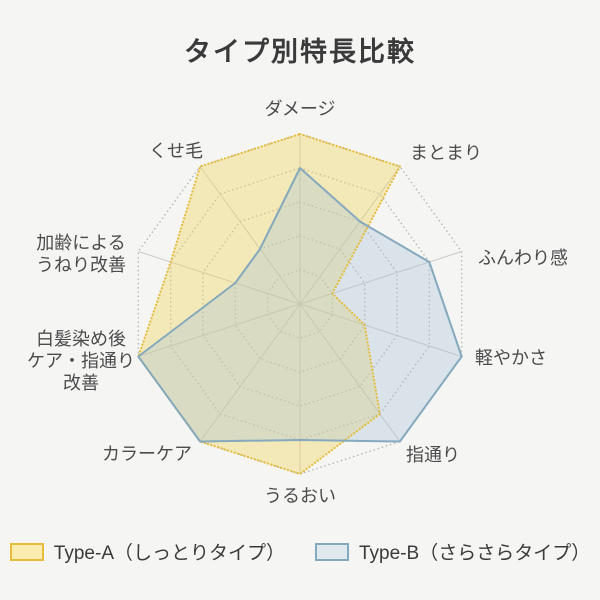 The width and height of the screenshot is (600, 600). What do you see at coordinates (332, 551) in the screenshot?
I see `type-b-swatch-icon` at bounding box center [332, 551].